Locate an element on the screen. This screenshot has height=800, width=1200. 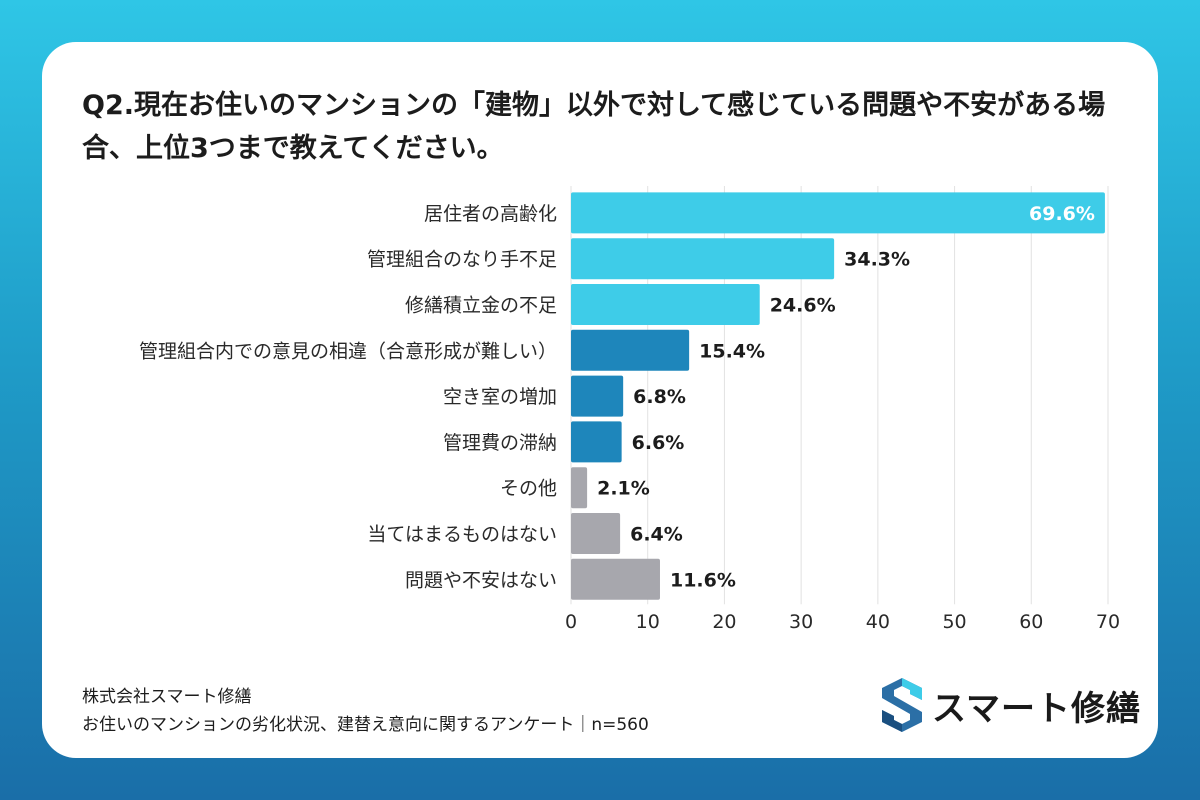
data-label: 24.6% is located at coordinates (803, 306).